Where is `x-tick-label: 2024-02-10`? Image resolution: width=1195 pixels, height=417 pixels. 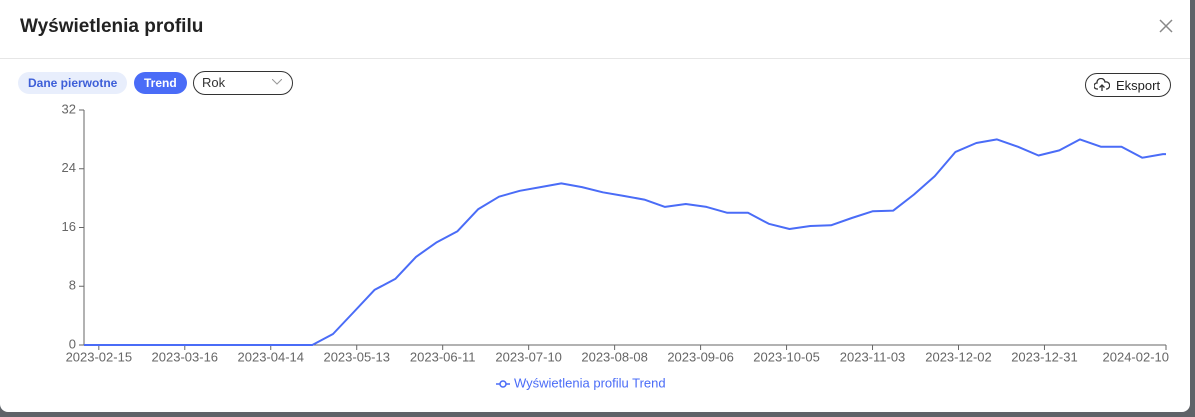 x-tick-label: 2024-02-10 is located at coordinates (1136, 356).